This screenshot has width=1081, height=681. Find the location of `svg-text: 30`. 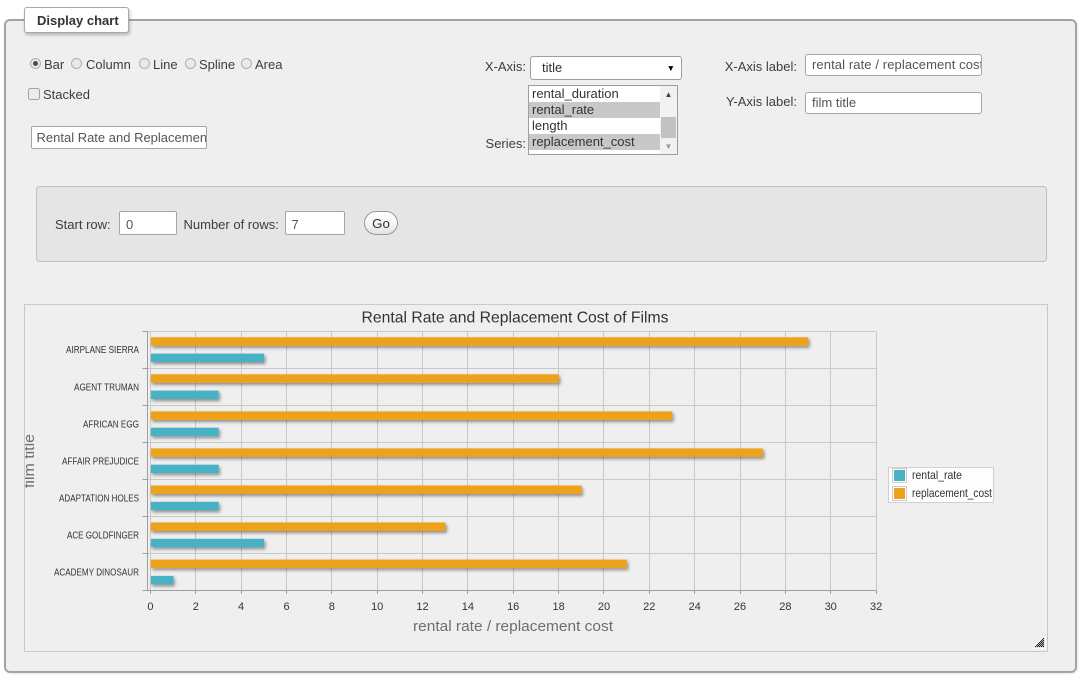

svg-text: 30 is located at coordinates (831, 607).